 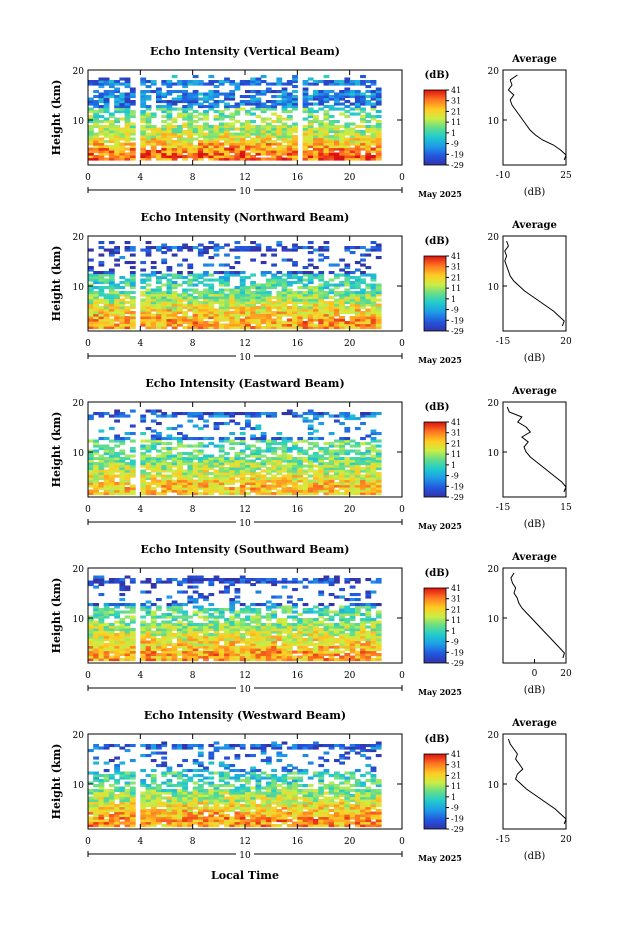 I want to click on colorbar-tick-label: 11, so click(x=456, y=454).